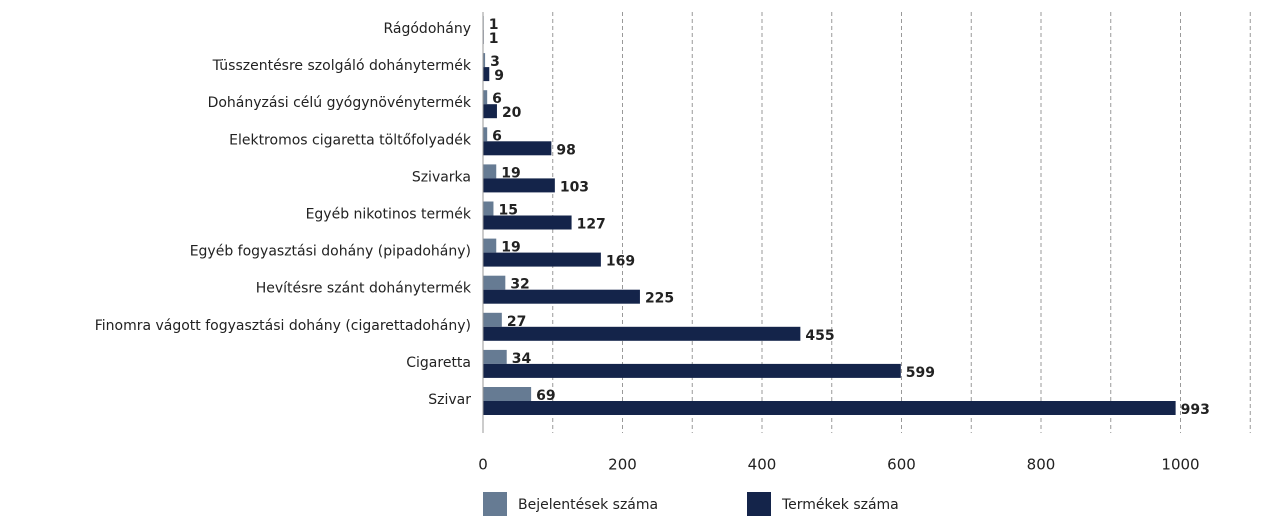 This screenshot has height=516, width=1287. I want to click on y-tick-label: Szivar, so click(449, 400).